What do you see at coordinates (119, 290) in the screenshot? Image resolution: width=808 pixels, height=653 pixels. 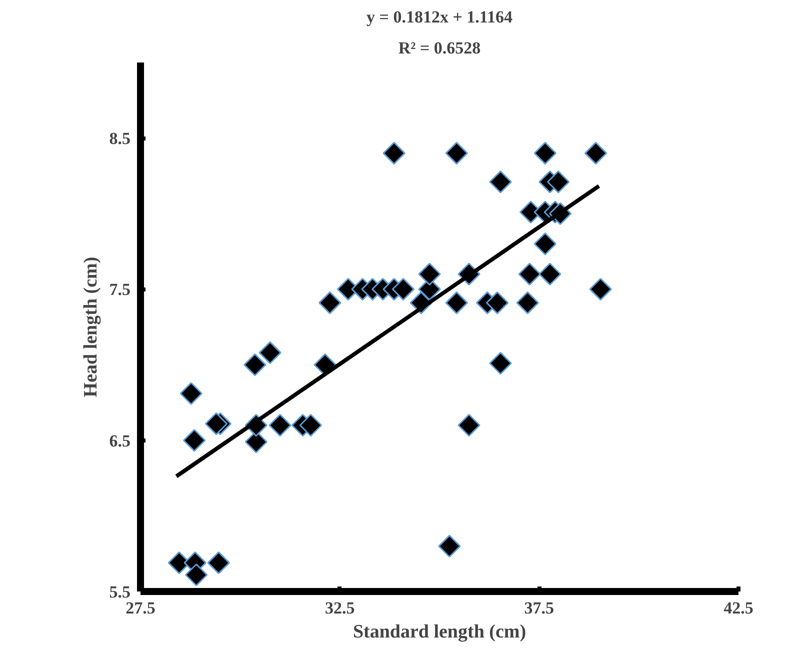 I see `y-tick-label: 7.5` at bounding box center [119, 290].